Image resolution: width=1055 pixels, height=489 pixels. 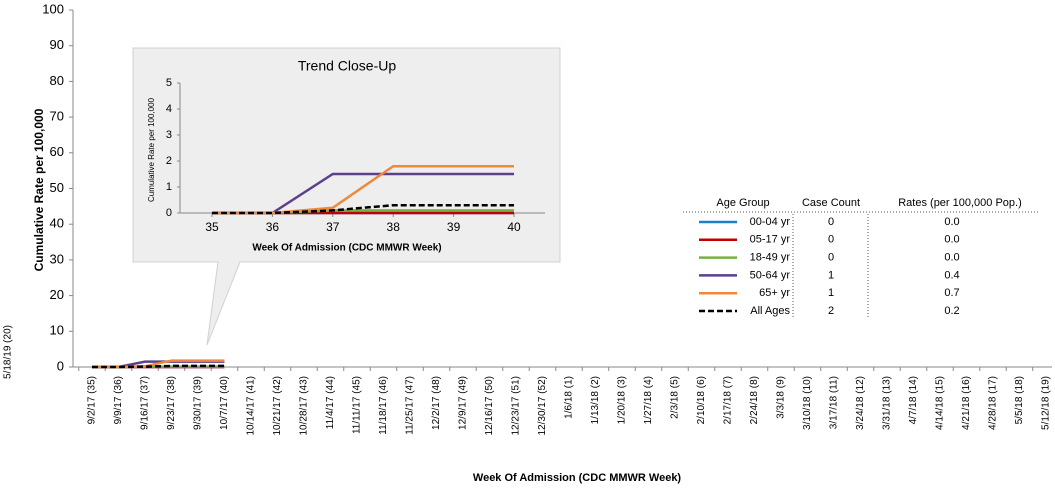 I want to click on x-tick-label: 9/9/17 (36), so click(x=118, y=400).